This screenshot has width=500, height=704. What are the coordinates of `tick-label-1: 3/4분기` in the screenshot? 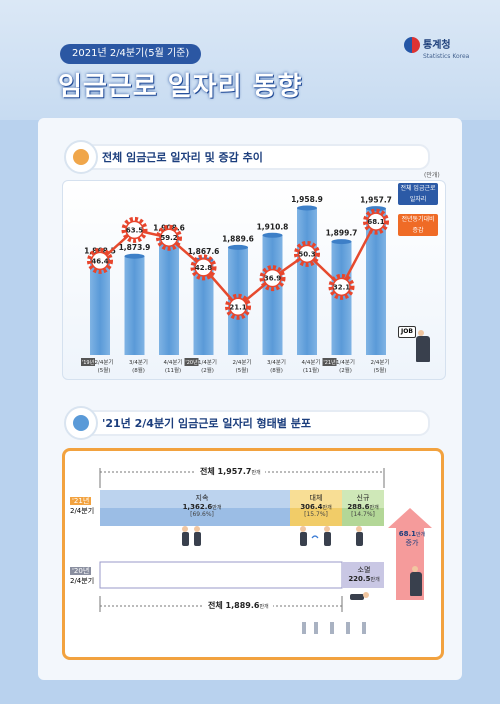 It's located at (138, 362).